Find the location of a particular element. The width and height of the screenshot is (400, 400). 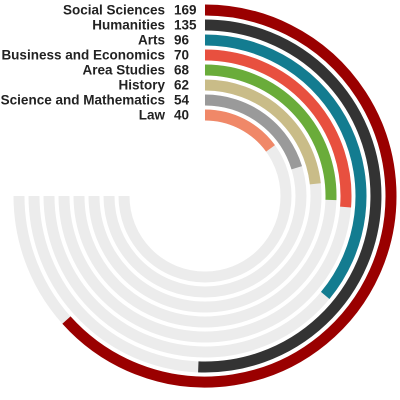

value-humanities: 135 is located at coordinates (185, 25).